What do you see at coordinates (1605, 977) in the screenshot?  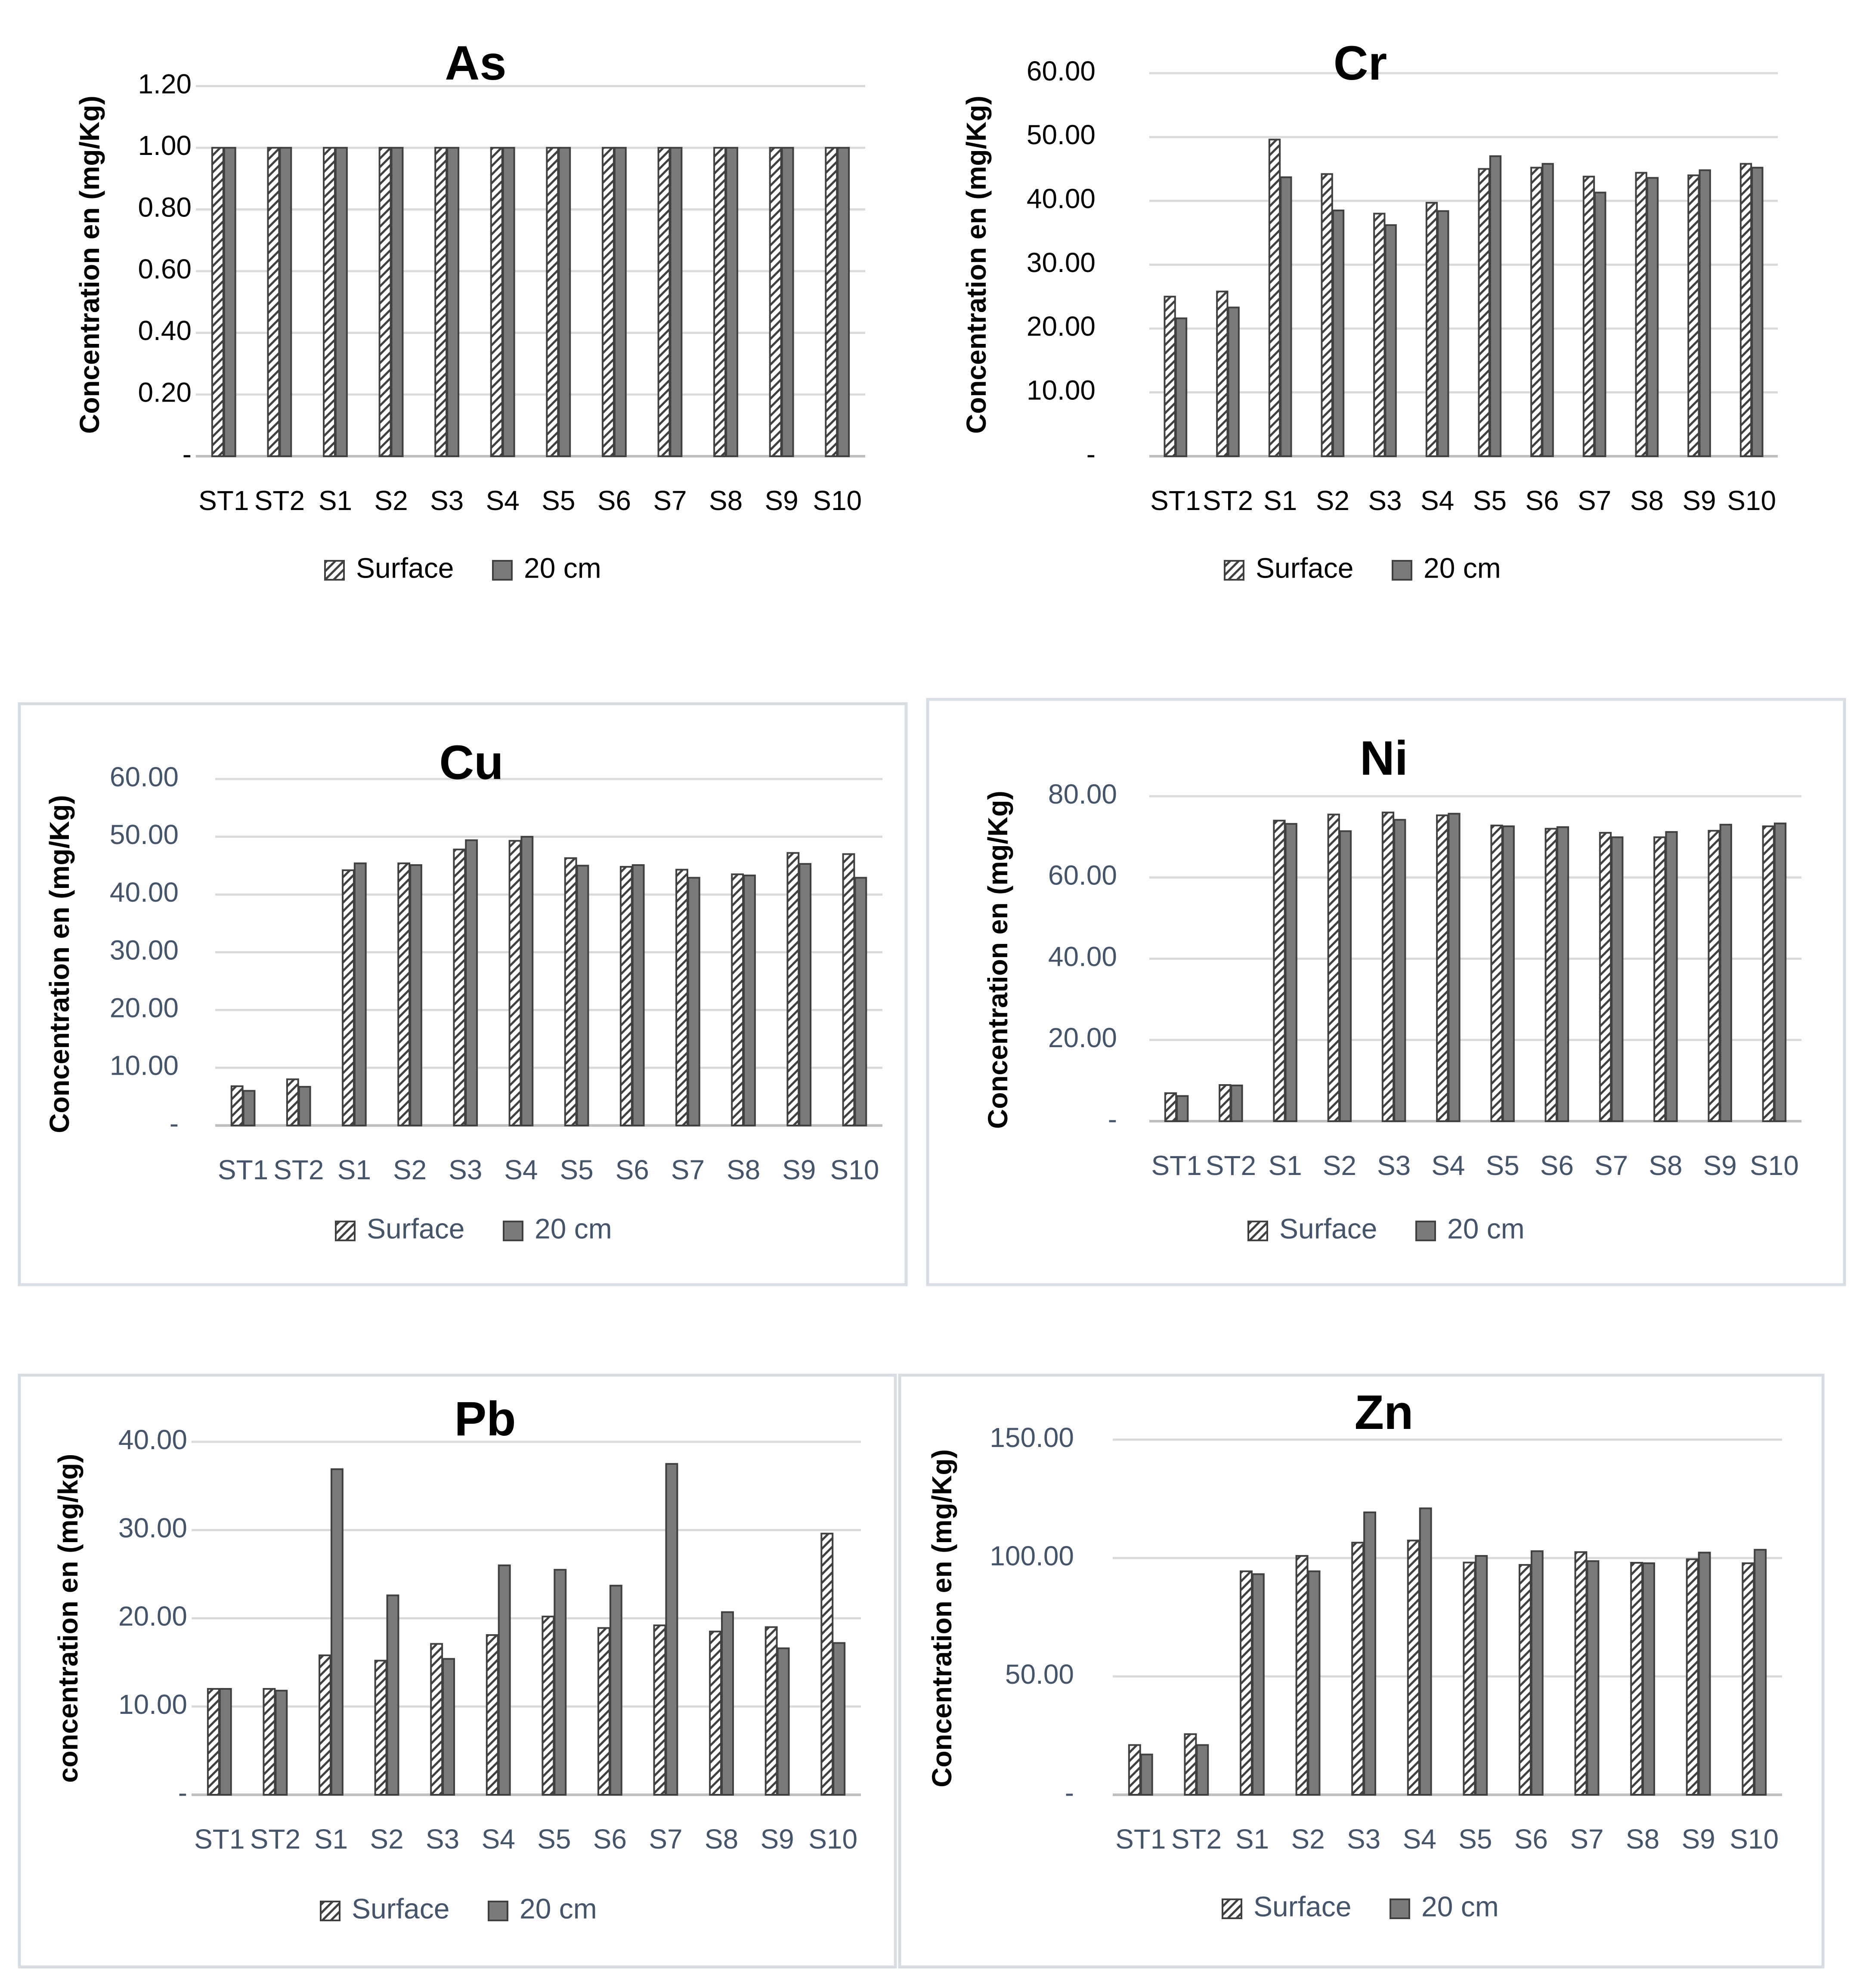 I see `bar-surface-s7` at bounding box center [1605, 977].